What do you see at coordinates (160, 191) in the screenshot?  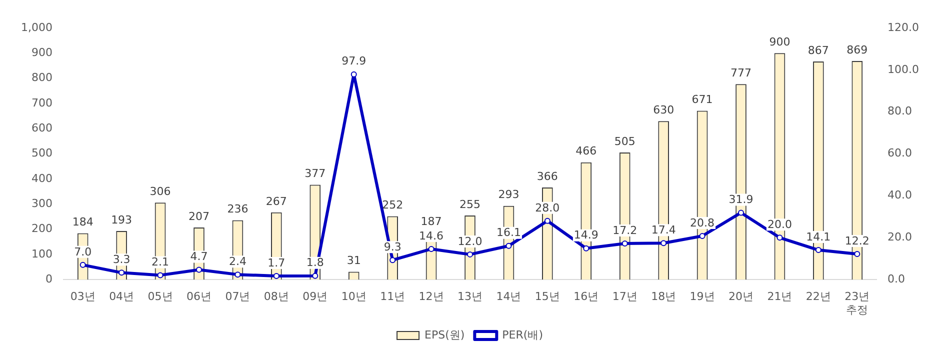 I see `data-label: 306` at bounding box center [160, 191].